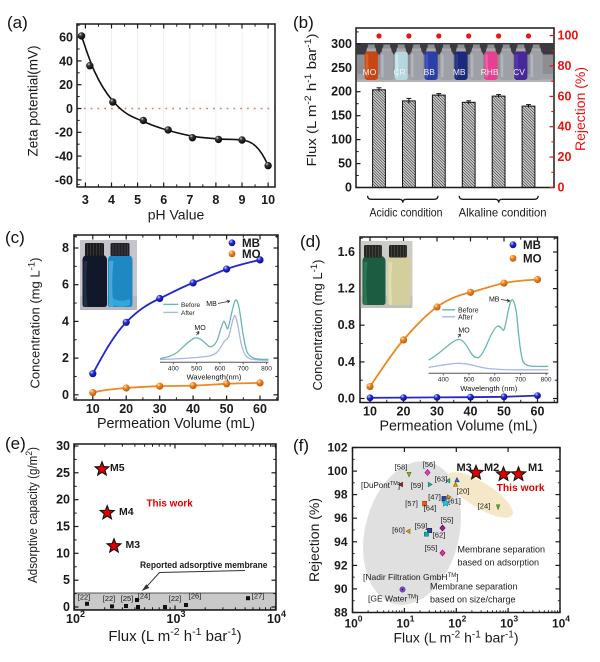  Describe the element at coordinates (32, 515) in the screenshot. I see `svg-text: Adsorptive capacity (g/m2)` at that location.